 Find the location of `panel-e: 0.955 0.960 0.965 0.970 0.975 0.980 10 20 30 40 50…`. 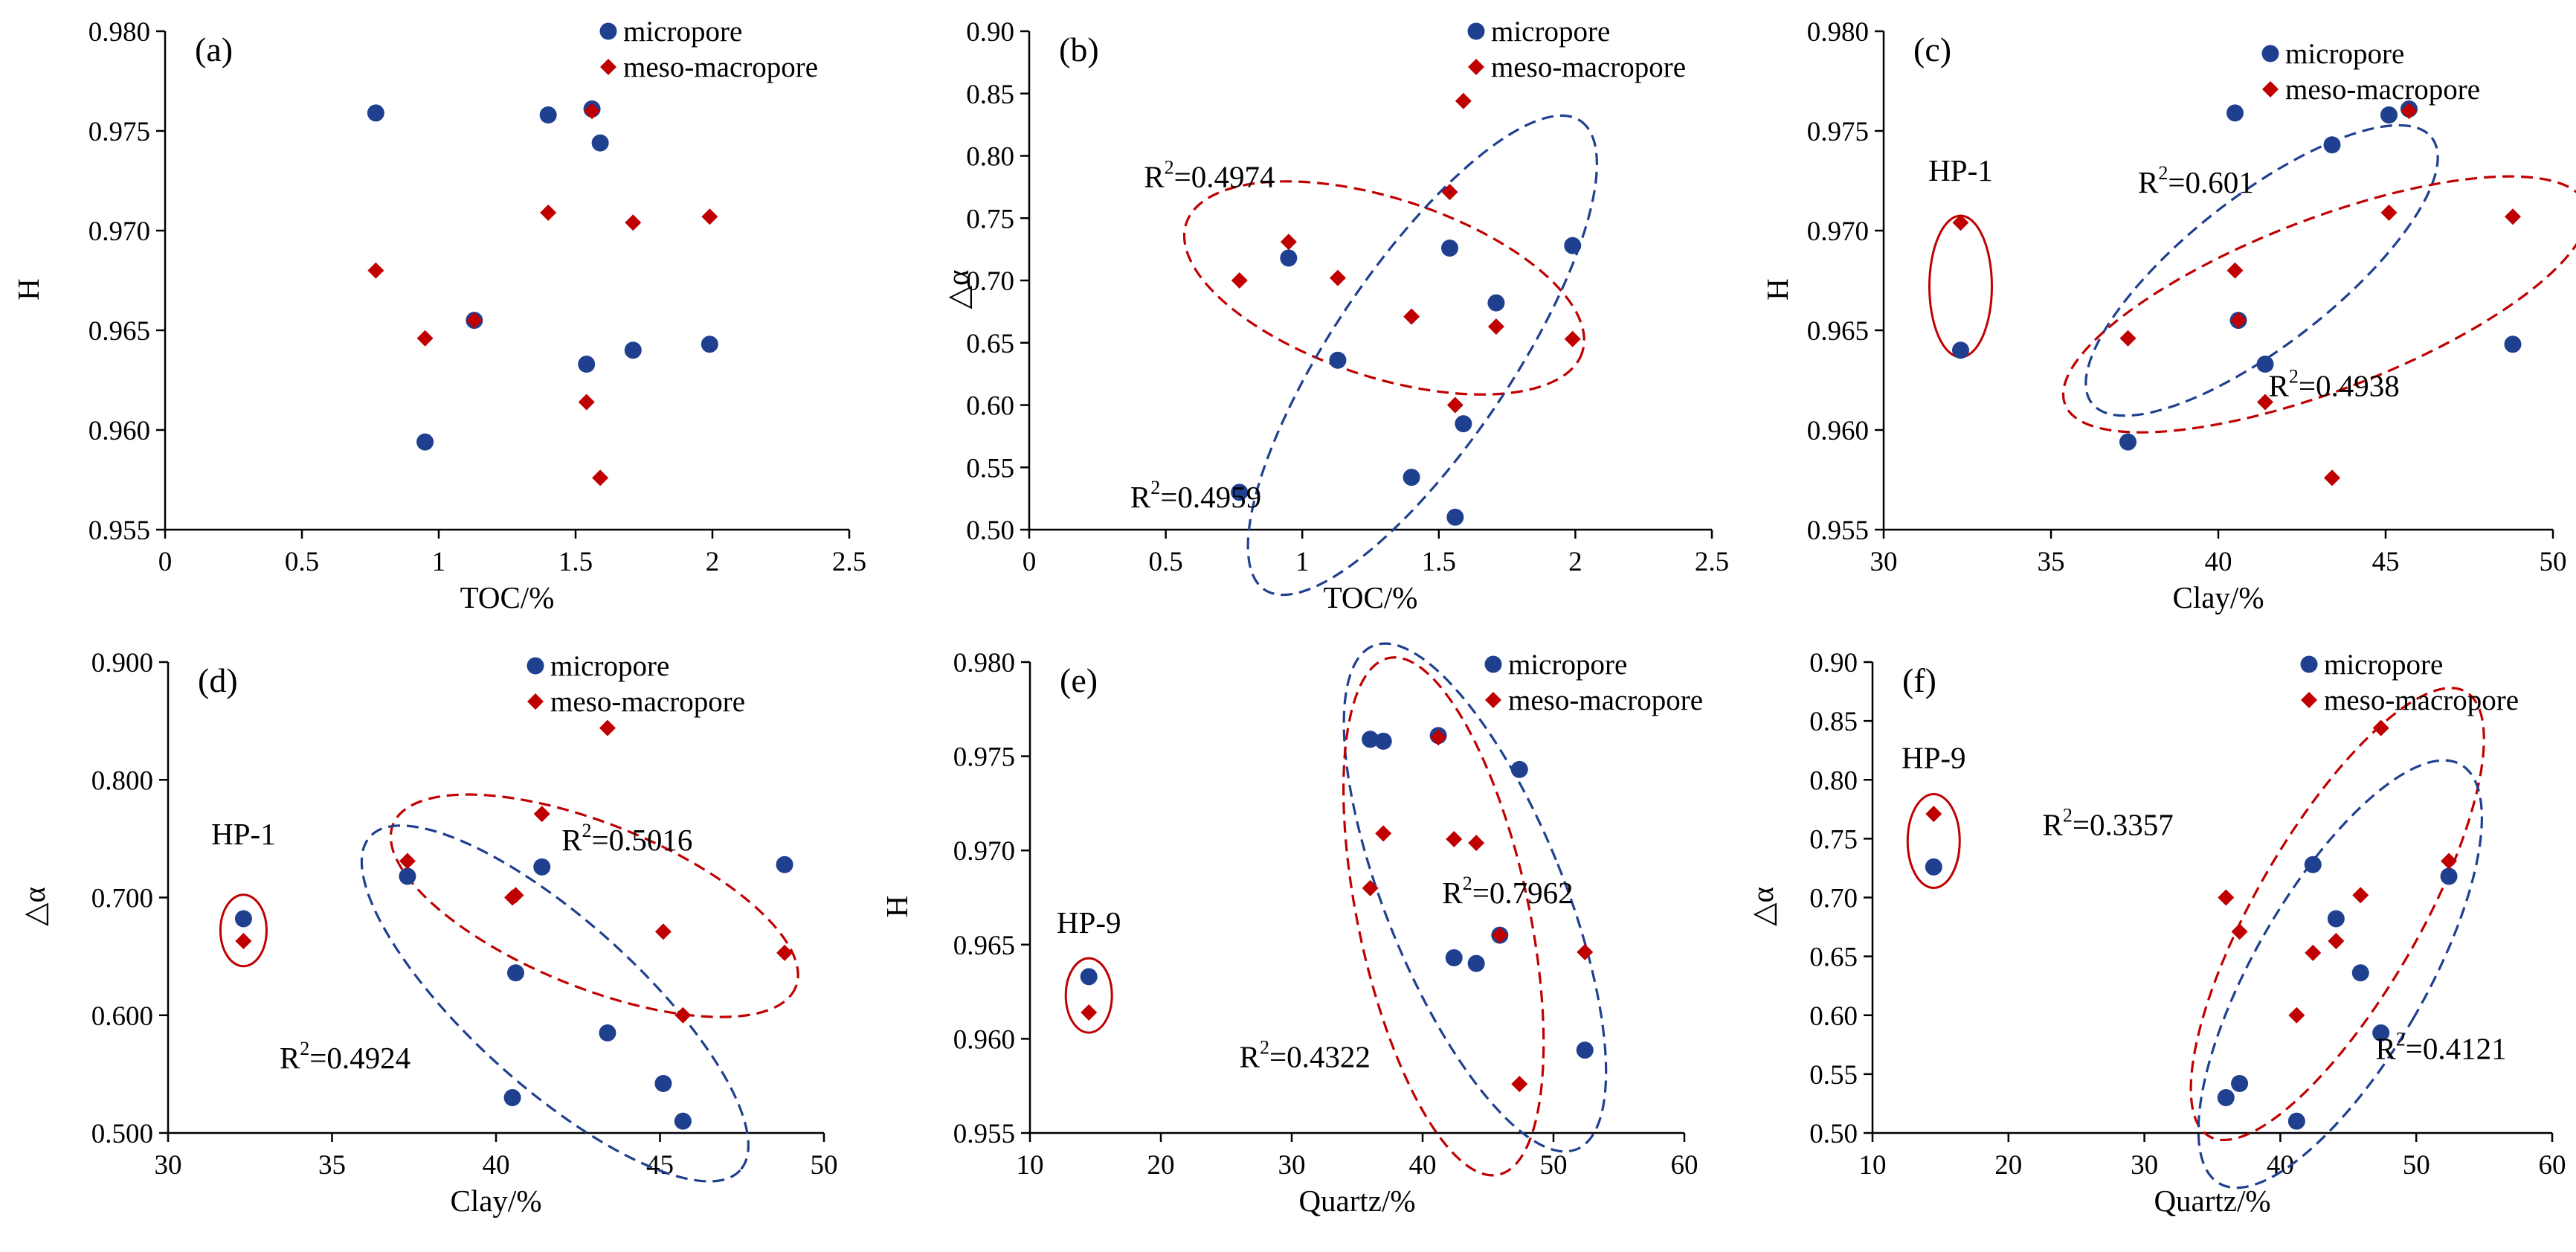

panel-e: 0.955 0.960 0.965 0.970 0.975 0.980 10 20 30 40 50… is located at coordinates (1291, 930).